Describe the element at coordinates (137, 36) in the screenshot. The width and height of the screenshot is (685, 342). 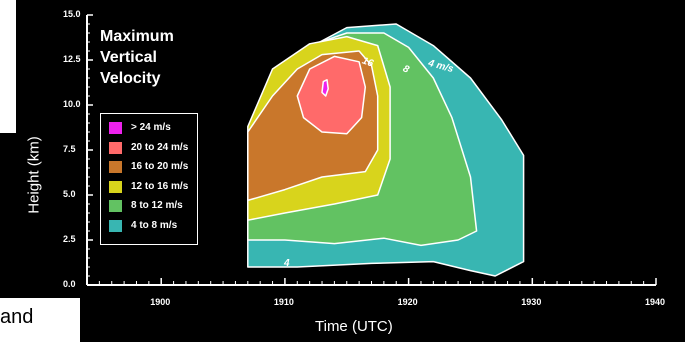
I see `chart-title-line: Maximum` at that location.